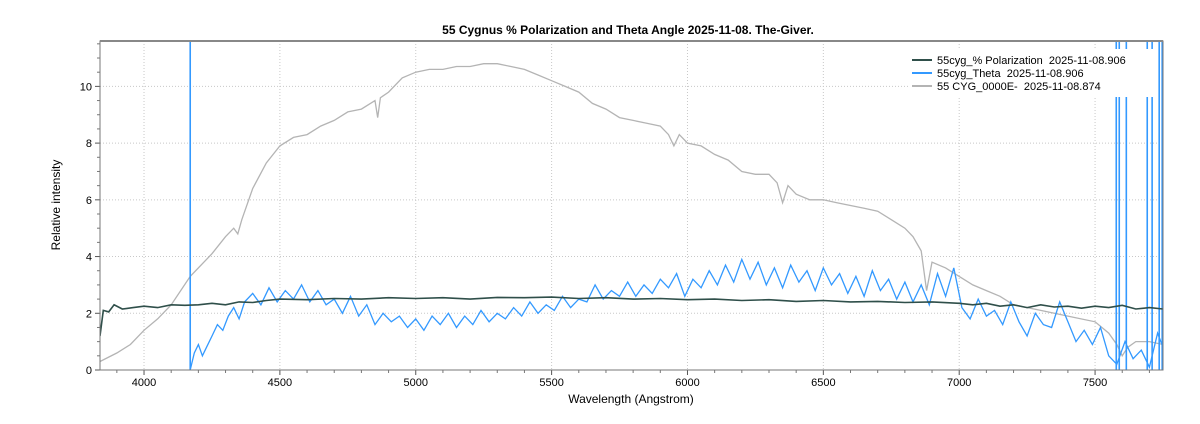  What do you see at coordinates (416, 383) in the screenshot?
I see `x-tick-label: 5000` at bounding box center [416, 383].